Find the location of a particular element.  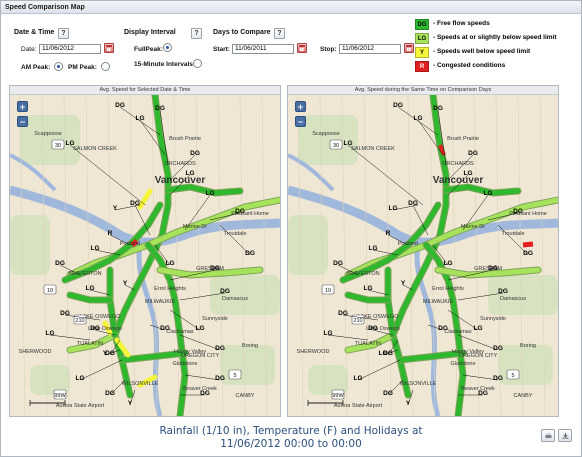

date-time-heading: Date & Time is located at coordinates (34, 32).